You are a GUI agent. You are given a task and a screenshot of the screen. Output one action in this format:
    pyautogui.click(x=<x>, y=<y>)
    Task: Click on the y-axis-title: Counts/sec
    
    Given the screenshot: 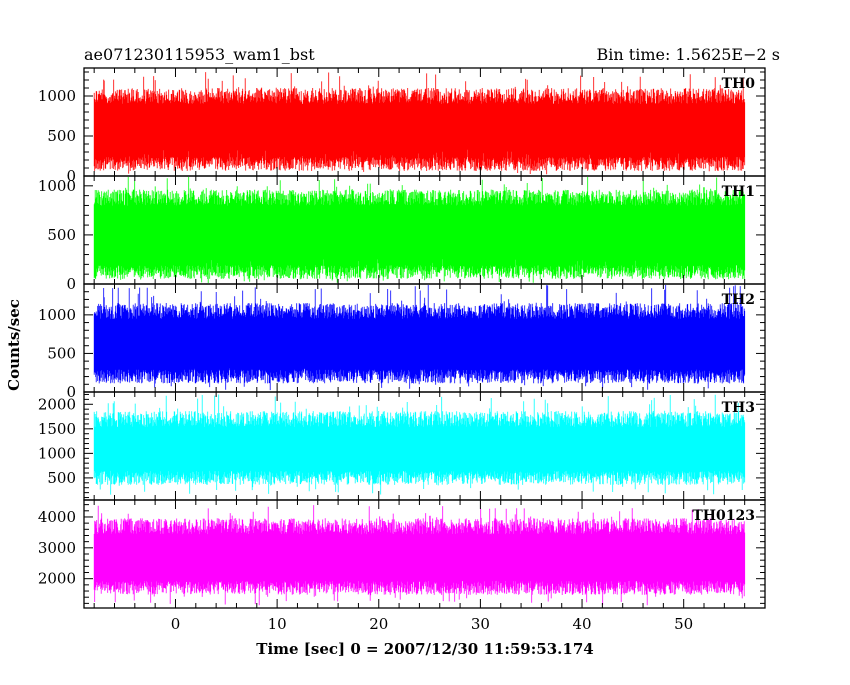 What is the action you would take?
    pyautogui.click(x=14, y=345)
    